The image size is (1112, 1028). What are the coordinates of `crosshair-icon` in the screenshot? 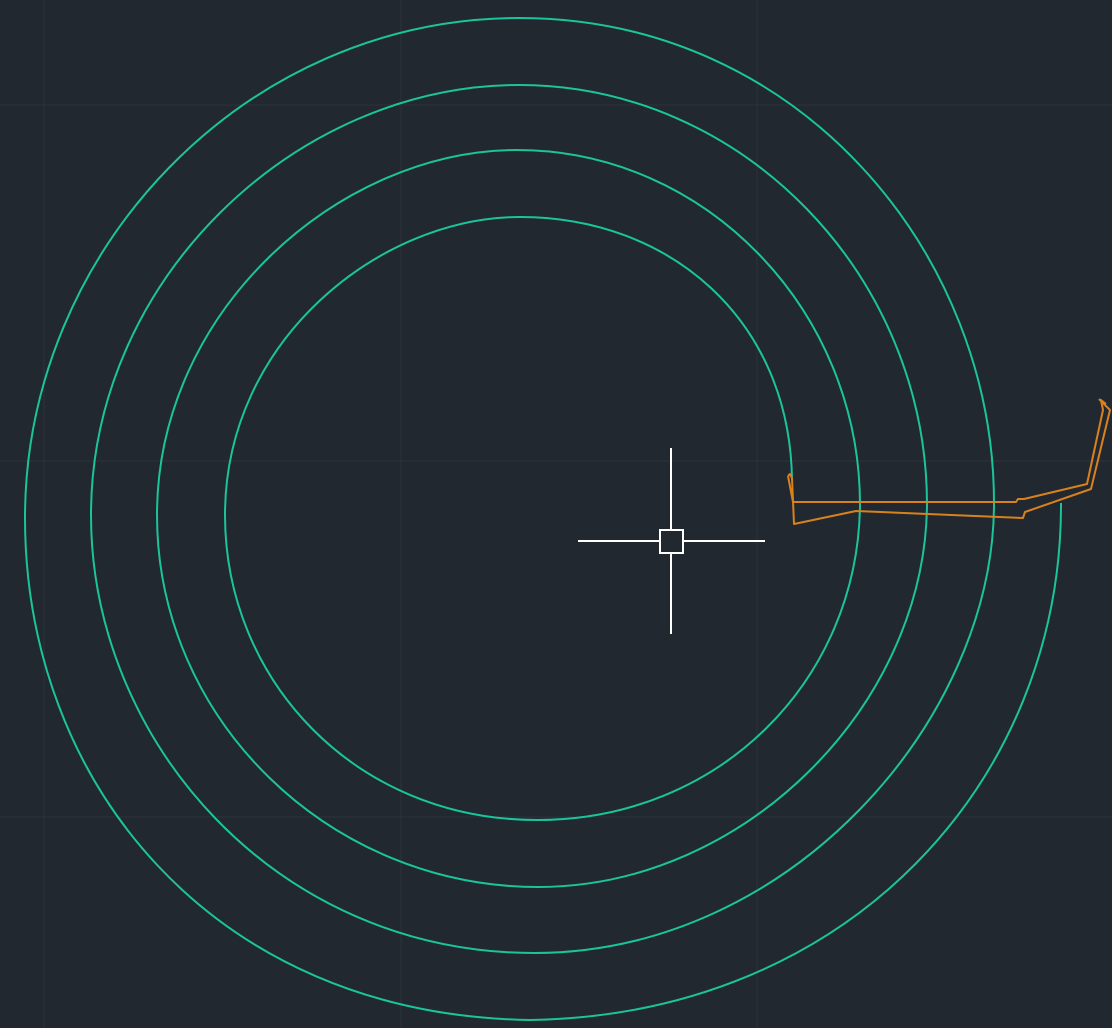 It's located at (671, 541).